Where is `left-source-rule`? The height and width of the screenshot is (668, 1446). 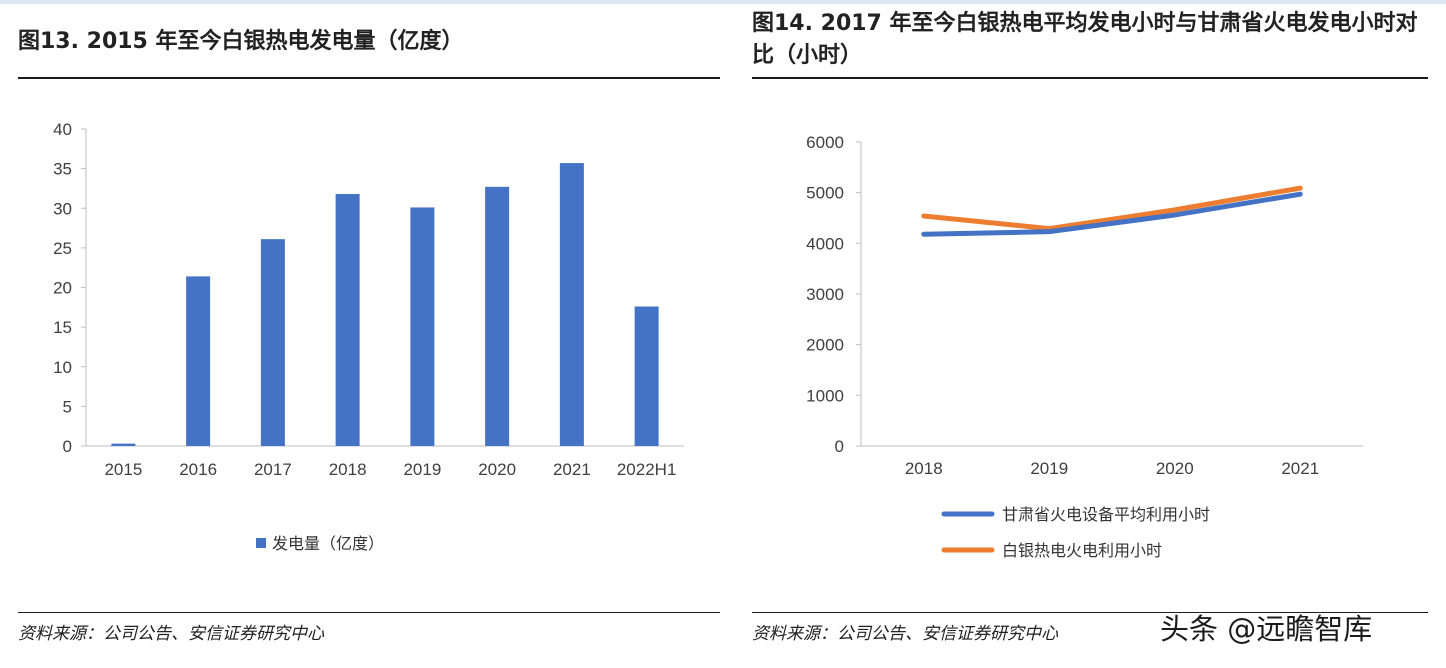
left-source-rule is located at coordinates (369, 612).